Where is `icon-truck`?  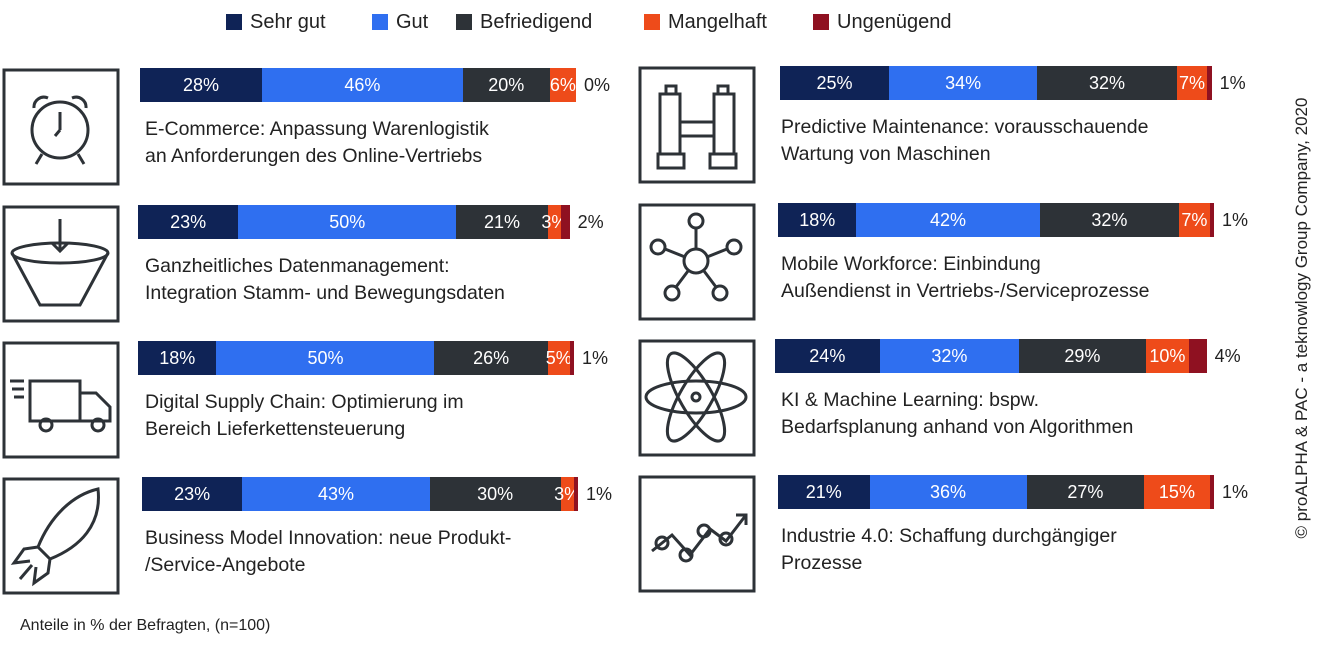
icon-truck is located at coordinates (61, 400).